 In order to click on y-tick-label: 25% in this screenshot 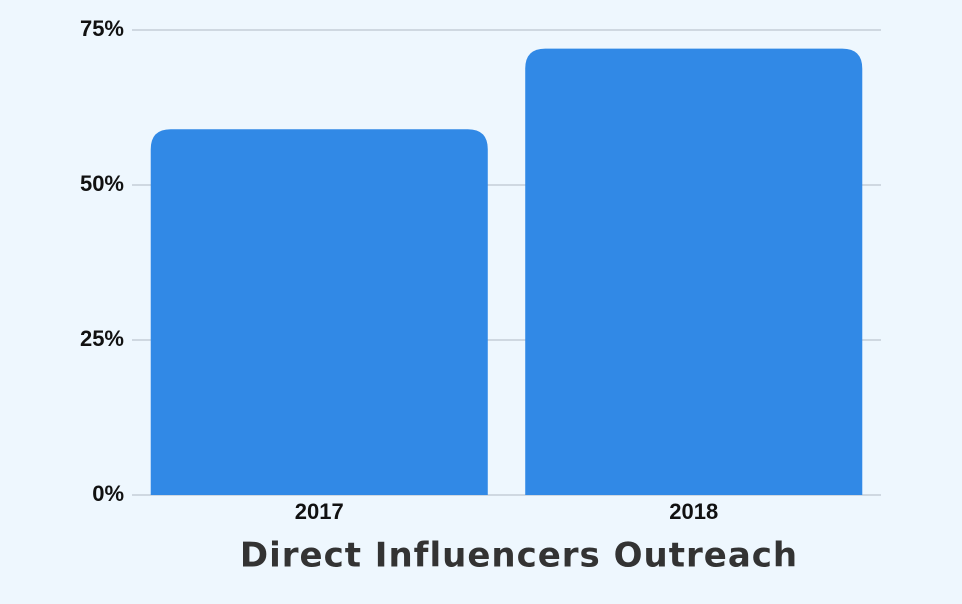, I will do `click(102, 338)`.